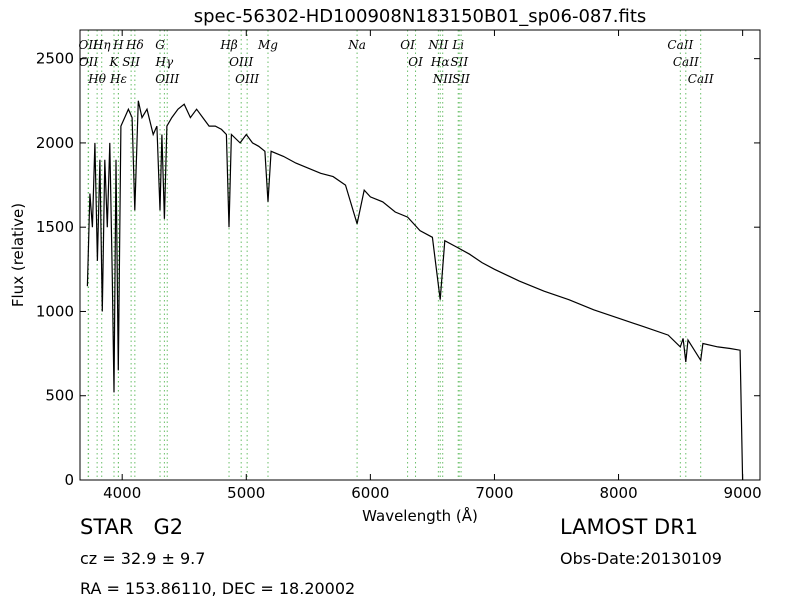 This screenshot has height=600, width=800. What do you see at coordinates (743, 493) in the screenshot?
I see `x-tick-label: 9000` at bounding box center [743, 493].